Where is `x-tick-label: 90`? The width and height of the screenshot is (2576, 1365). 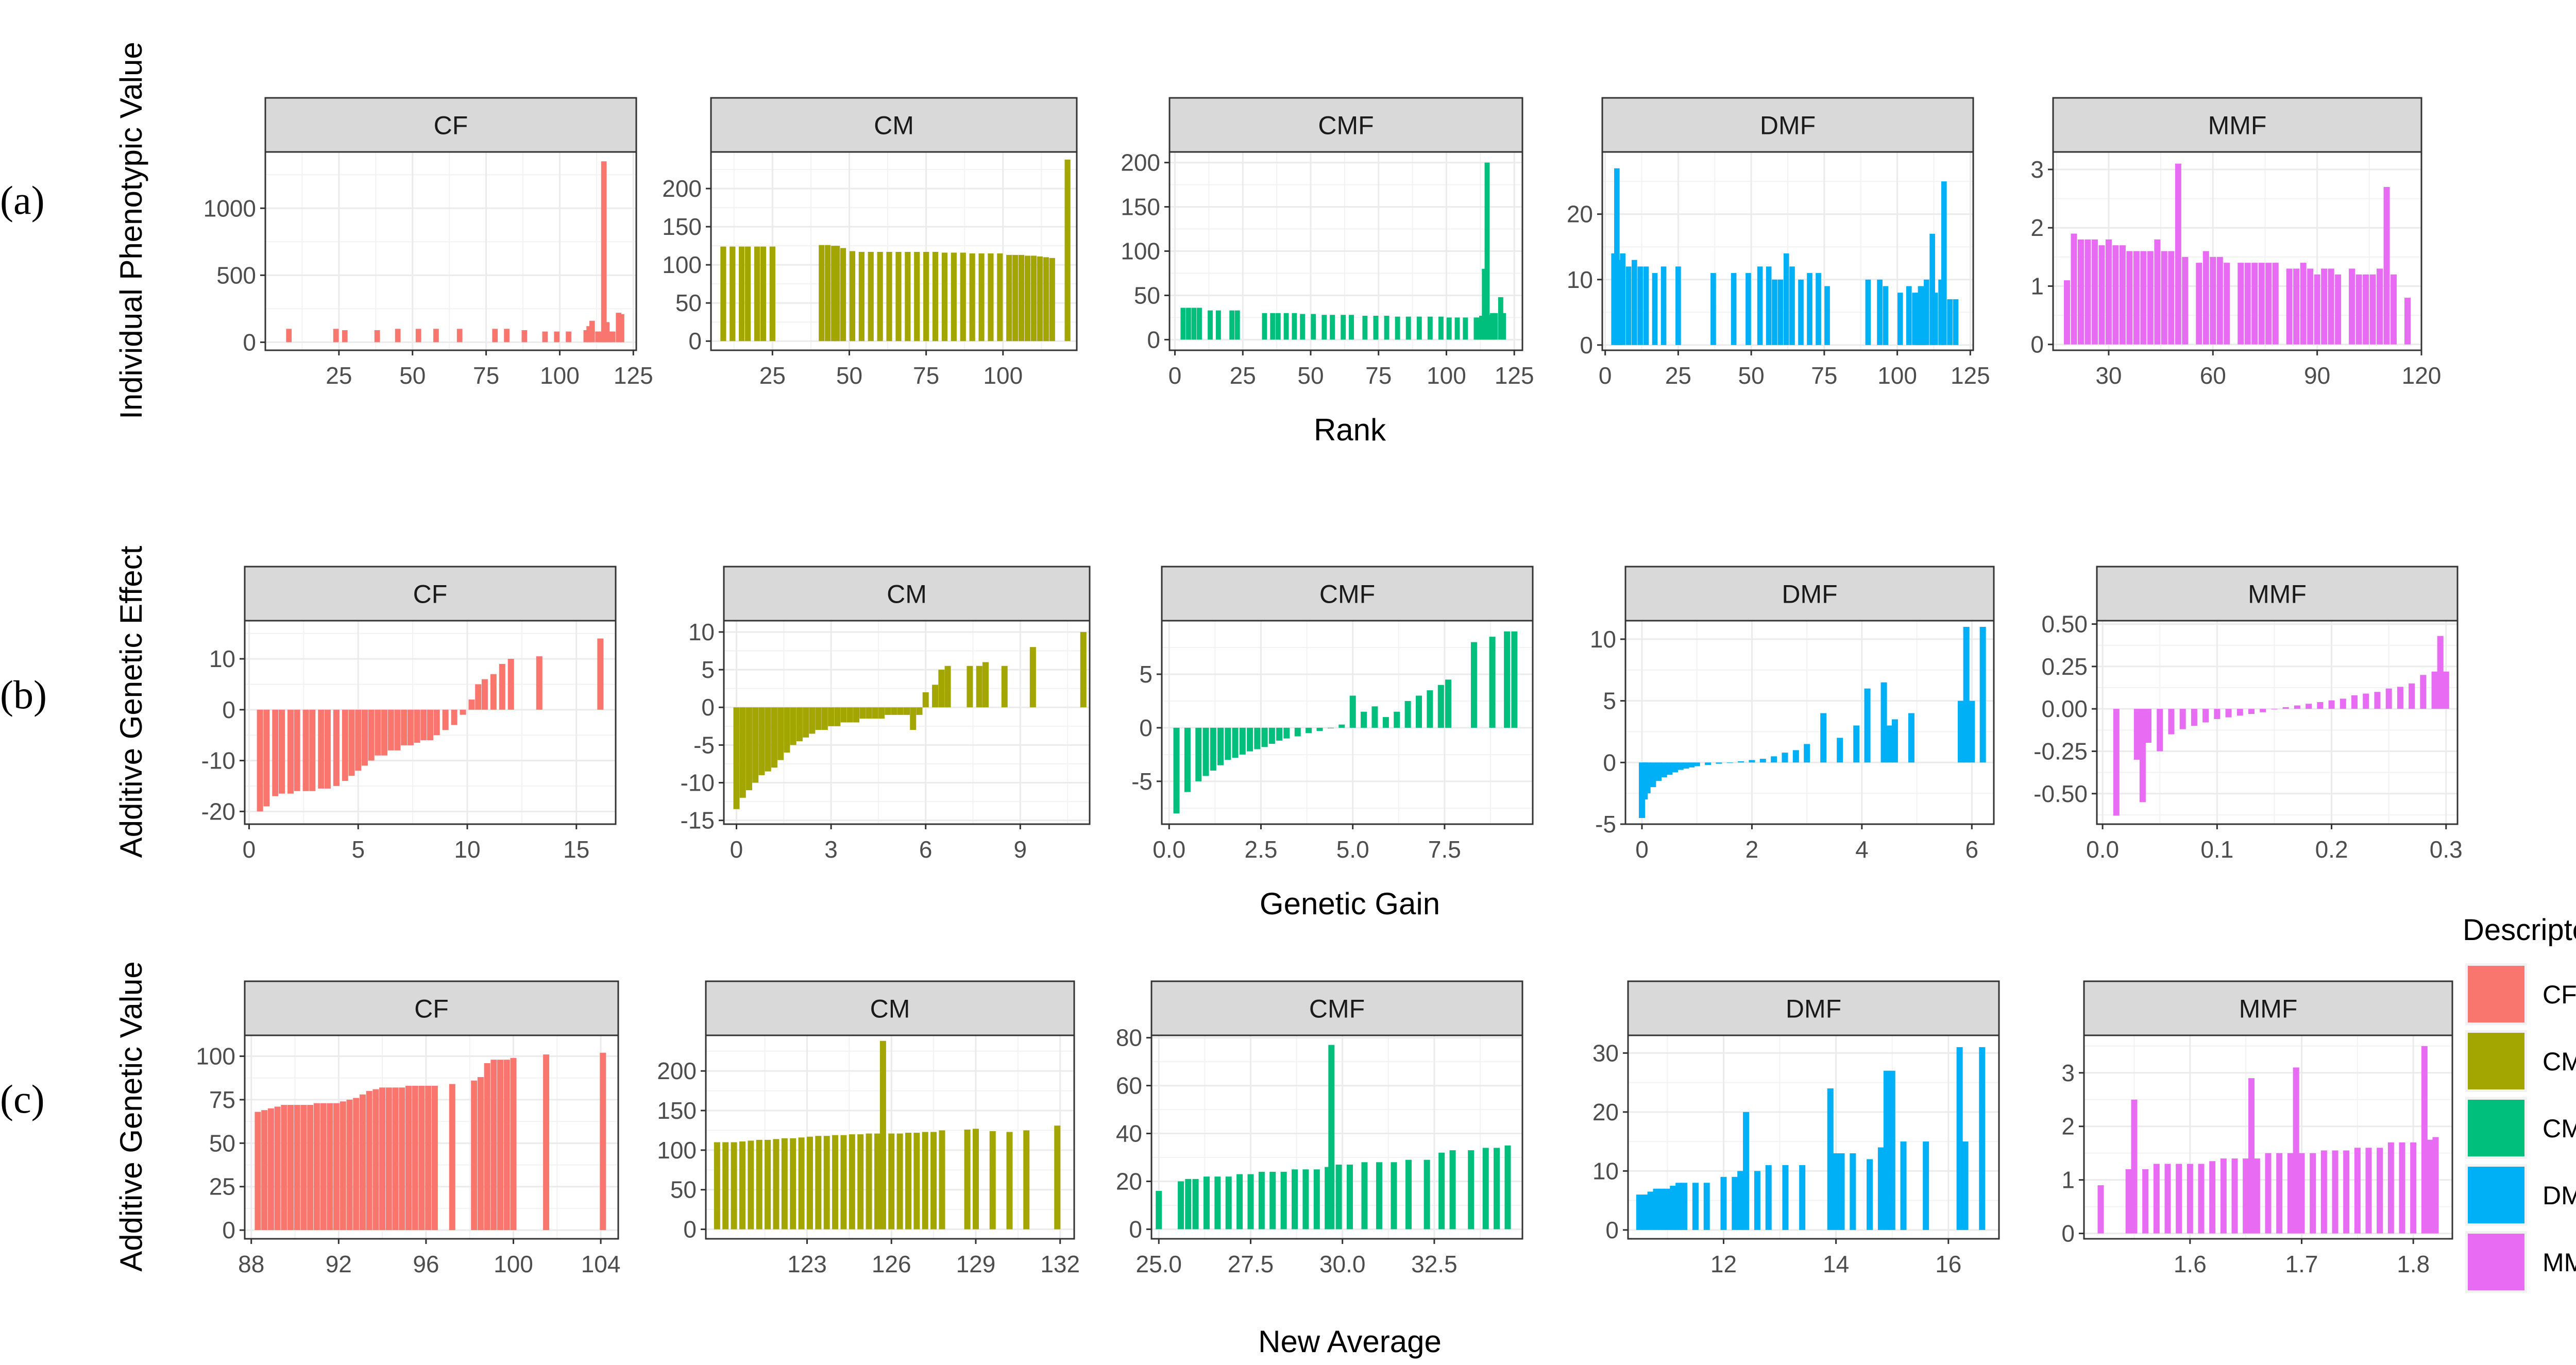 x-tick-label: 90 is located at coordinates (2317, 375).